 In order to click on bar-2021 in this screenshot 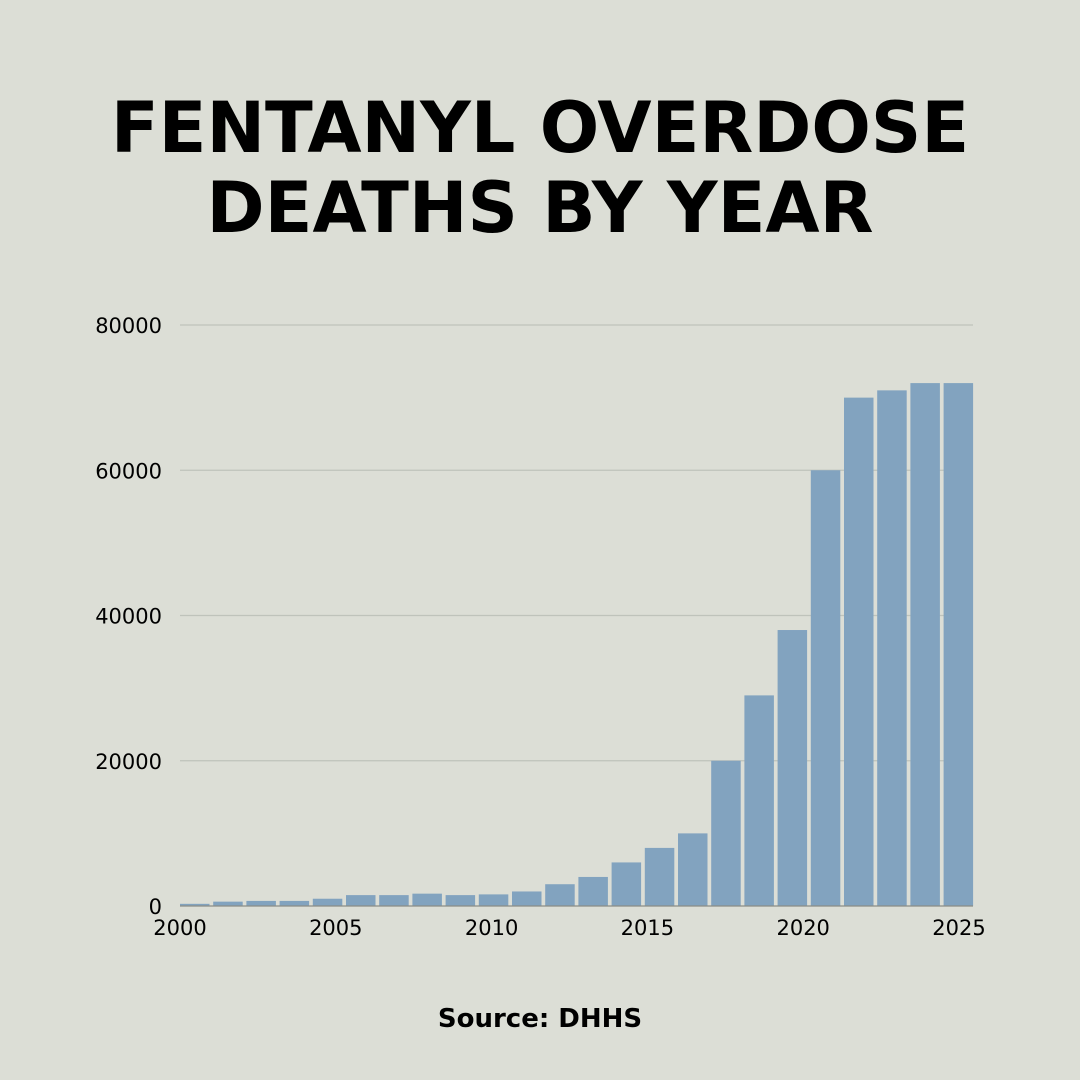, I will do `click(892, 648)`.